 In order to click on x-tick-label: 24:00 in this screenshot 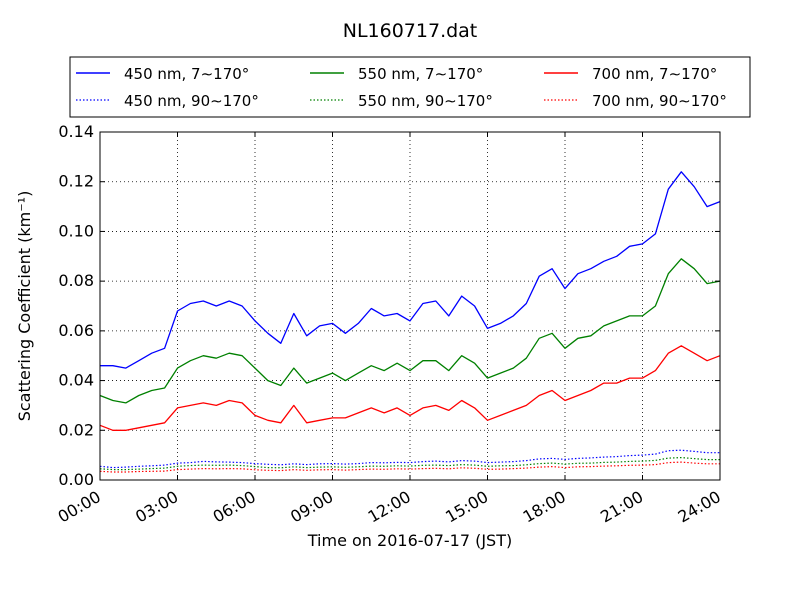, I will do `click(699, 507)`.